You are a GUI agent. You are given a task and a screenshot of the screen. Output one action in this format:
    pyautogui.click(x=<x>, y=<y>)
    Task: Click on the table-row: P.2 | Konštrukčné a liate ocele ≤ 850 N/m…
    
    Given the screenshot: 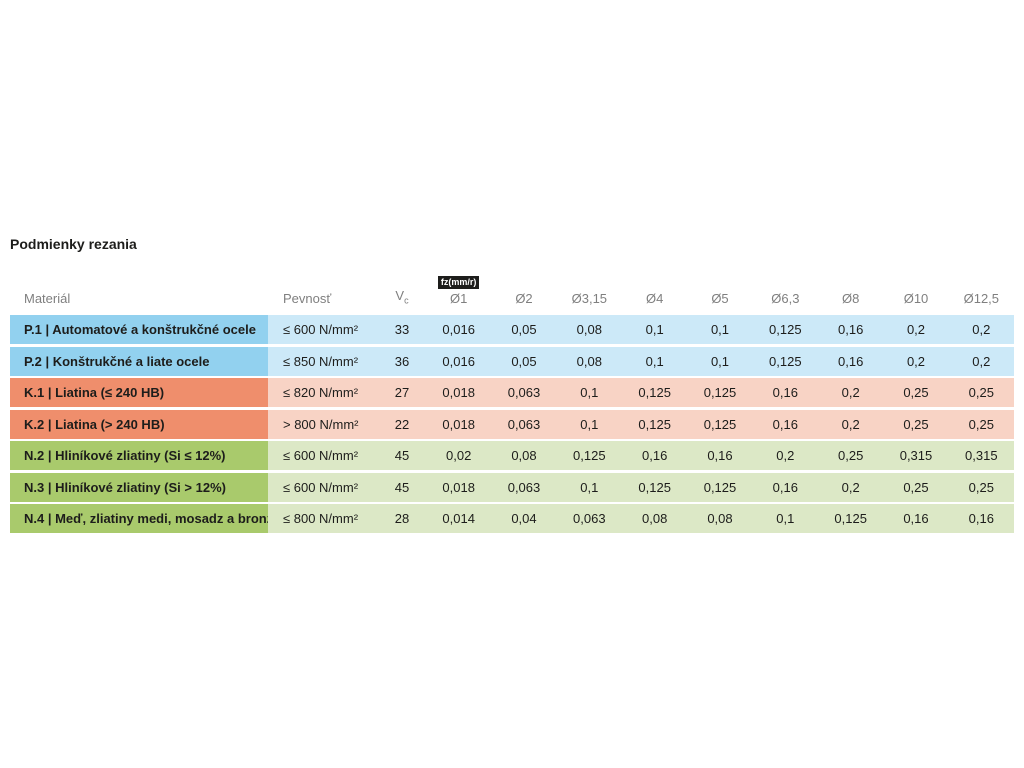 What is the action you would take?
    pyautogui.click(x=512, y=361)
    